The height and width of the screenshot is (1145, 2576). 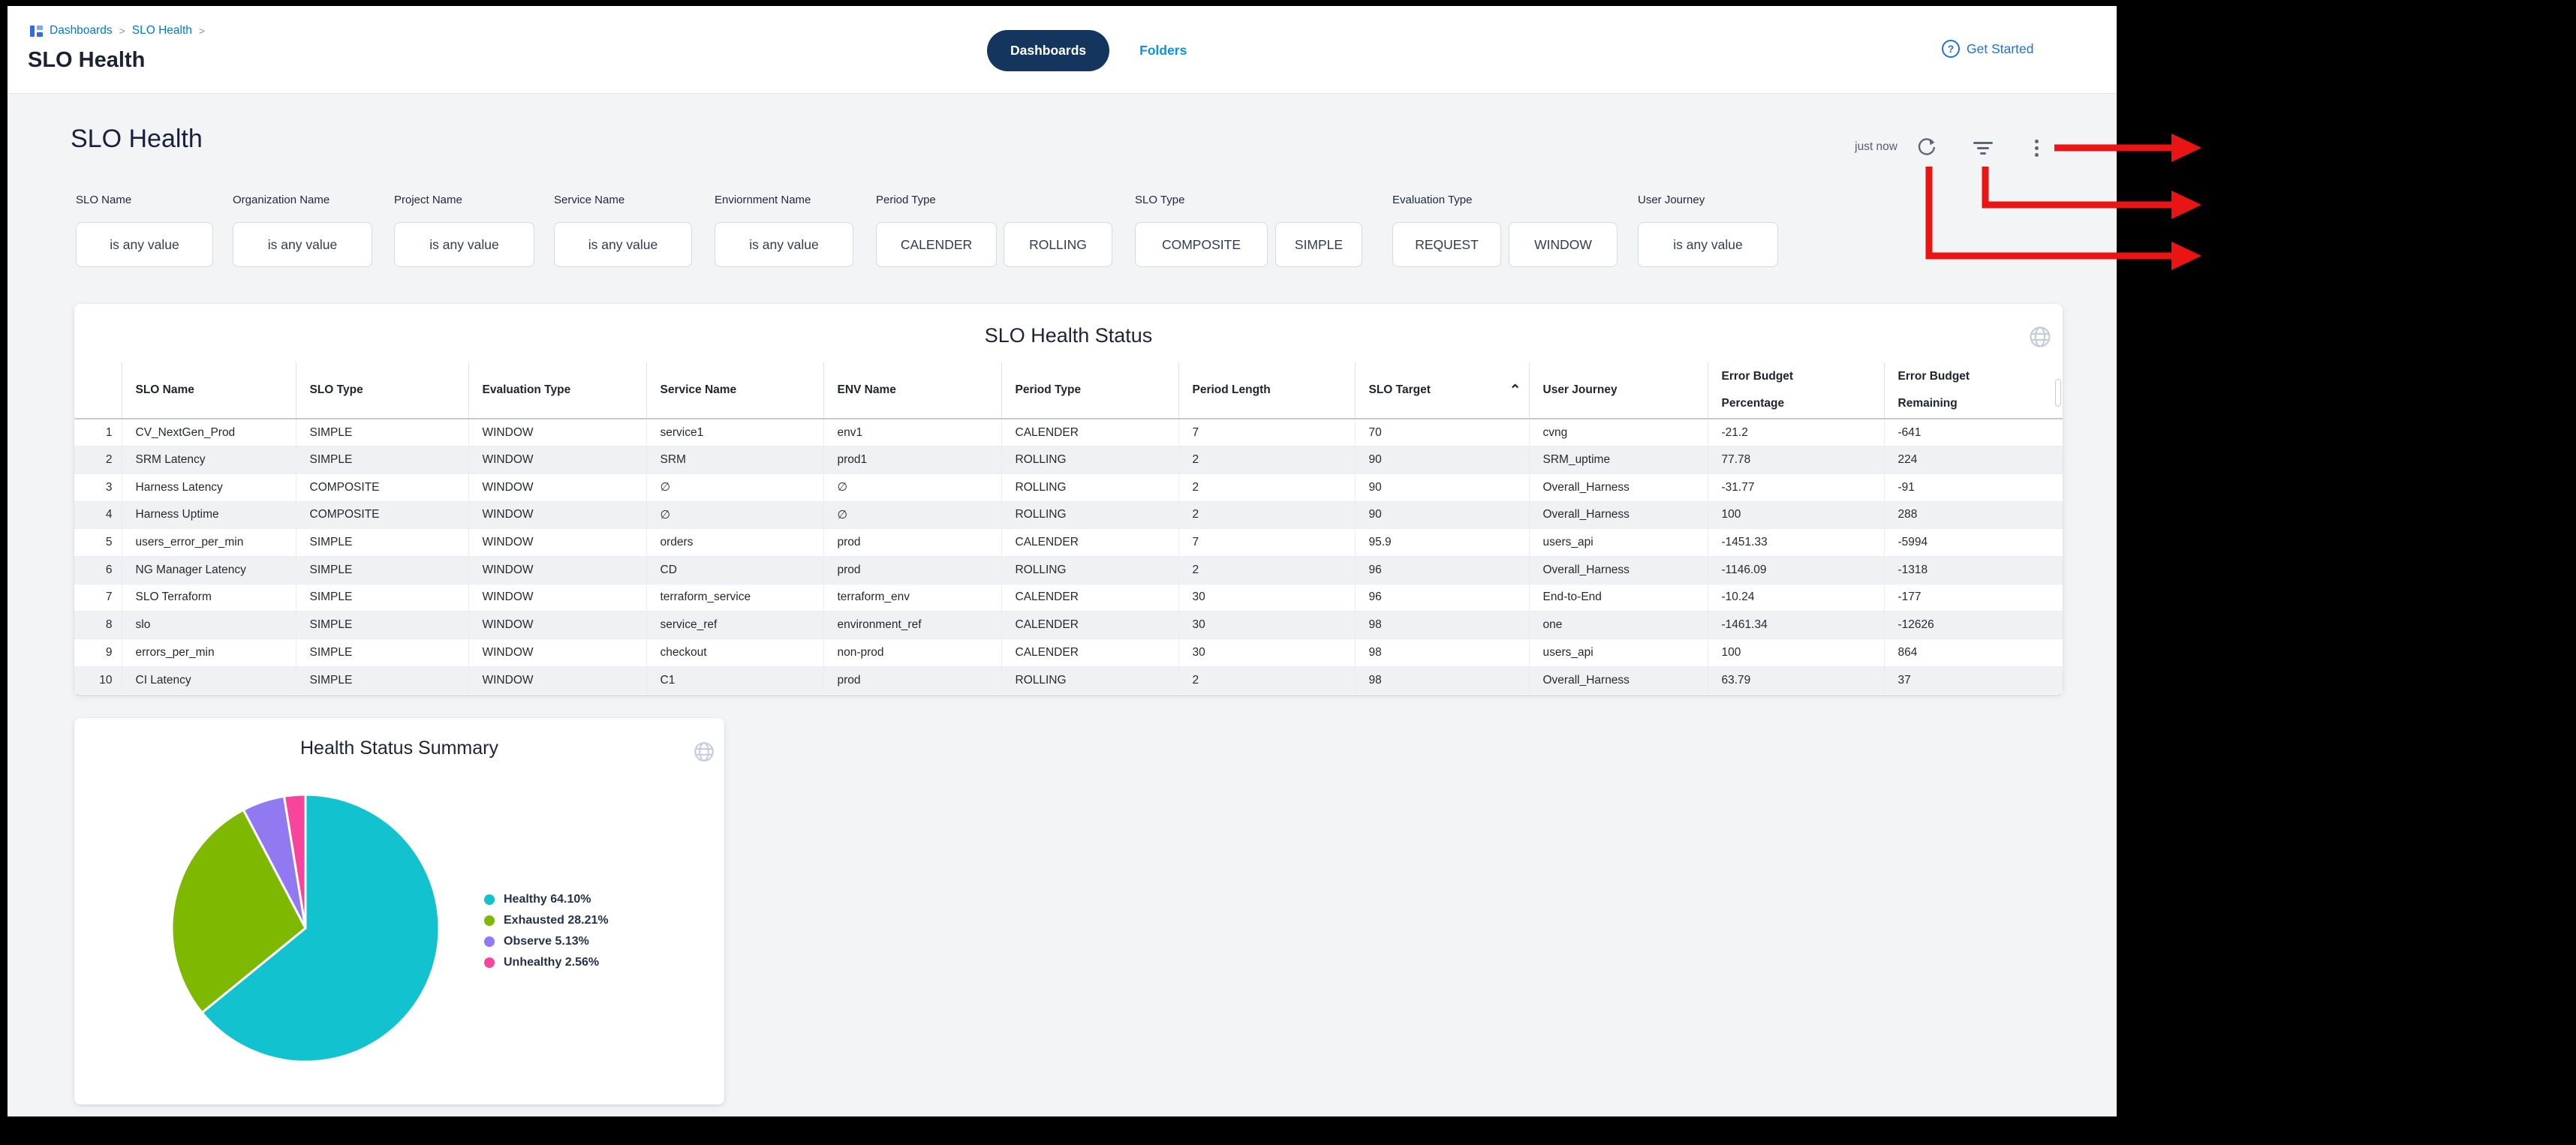 I want to click on dashboards-grid-icon, so click(x=36, y=31).